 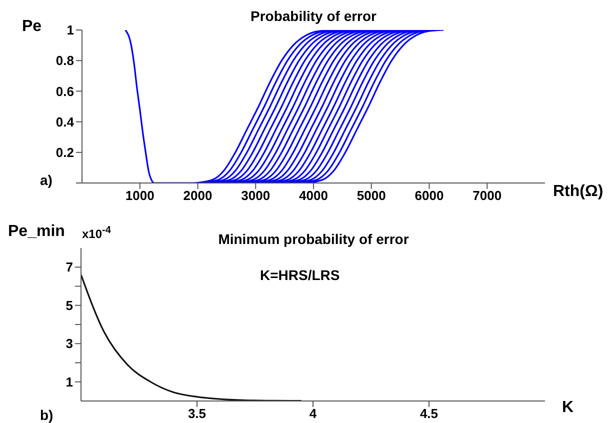 What do you see at coordinates (96, 233) in the screenshot?
I see `text: x10$^{-4}$` at bounding box center [96, 233].